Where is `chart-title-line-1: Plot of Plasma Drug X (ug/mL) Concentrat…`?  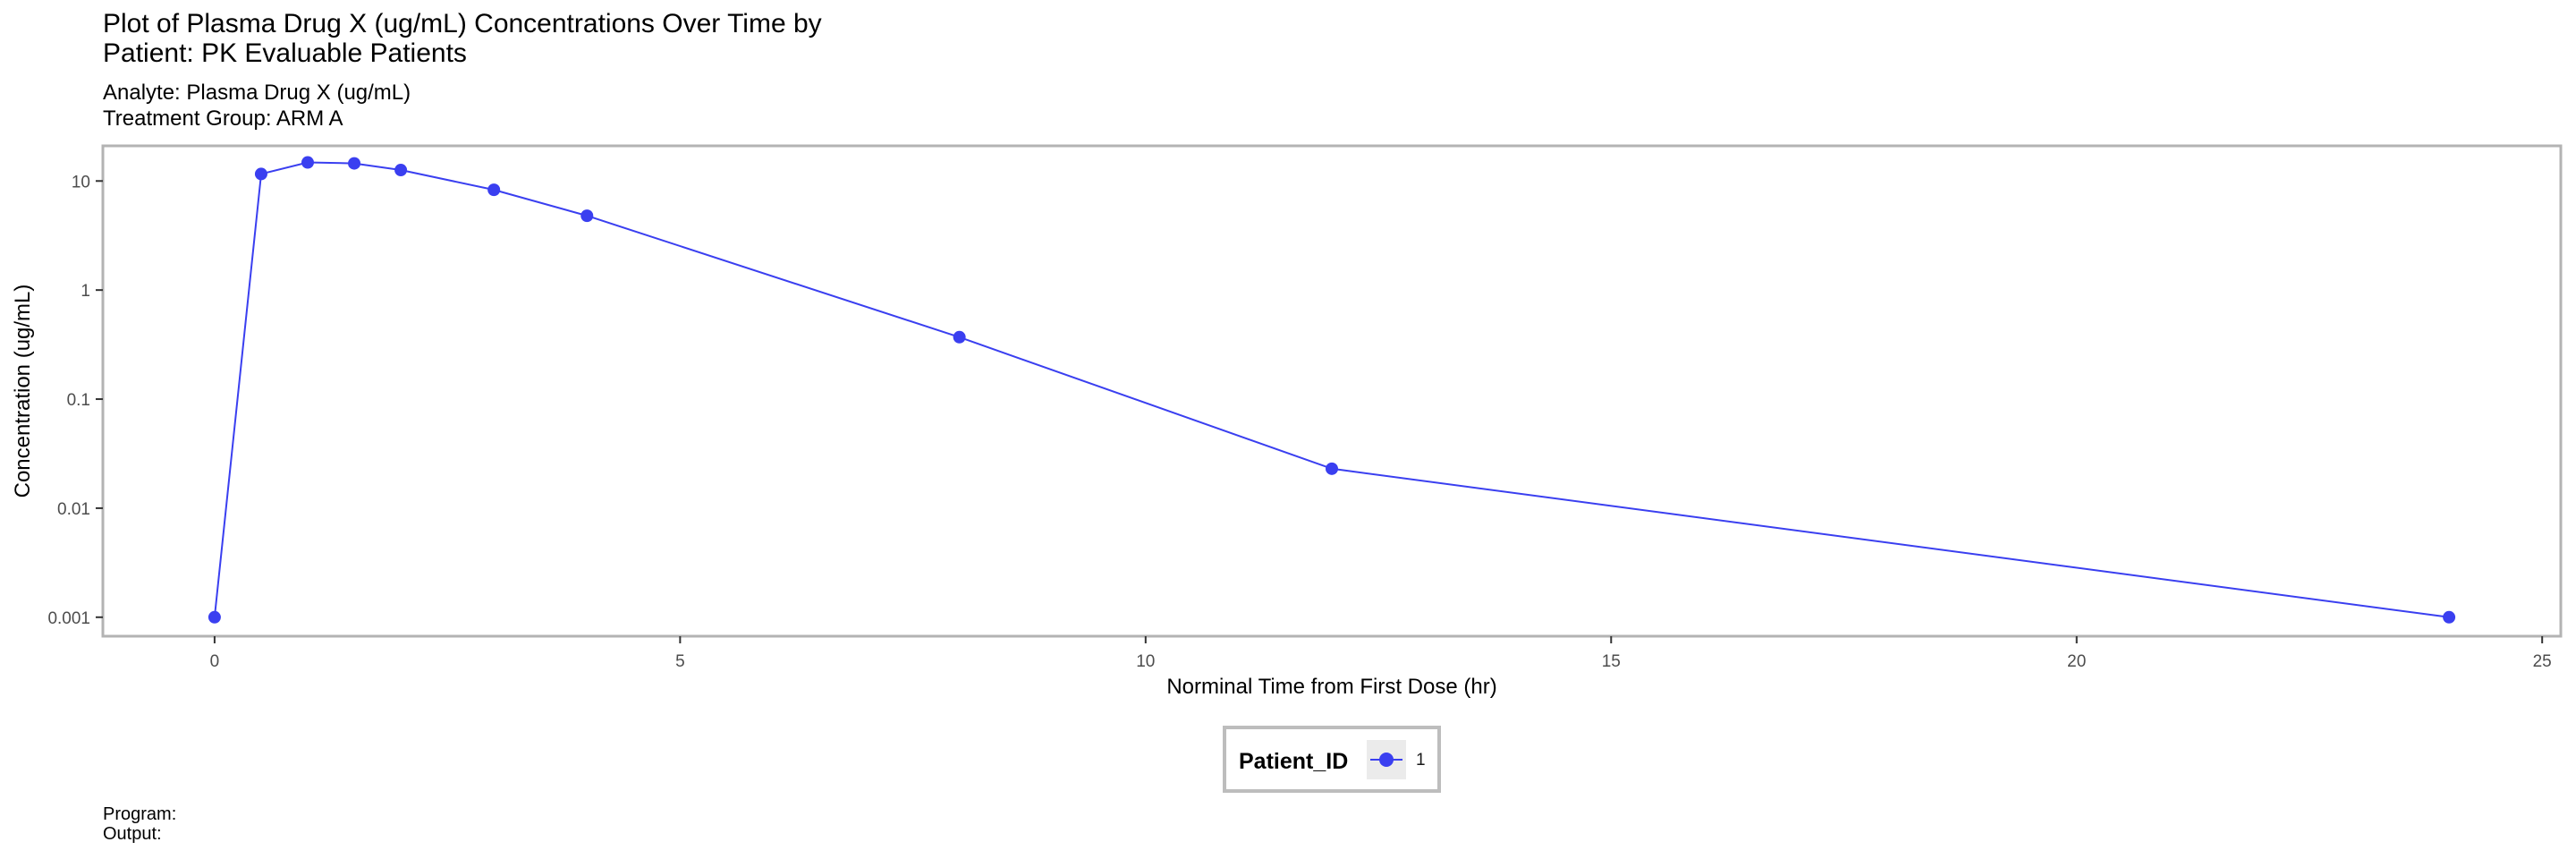
chart-title-line-1: Plot of Plasma Drug X (ug/mL) Concentrat… is located at coordinates (462, 23).